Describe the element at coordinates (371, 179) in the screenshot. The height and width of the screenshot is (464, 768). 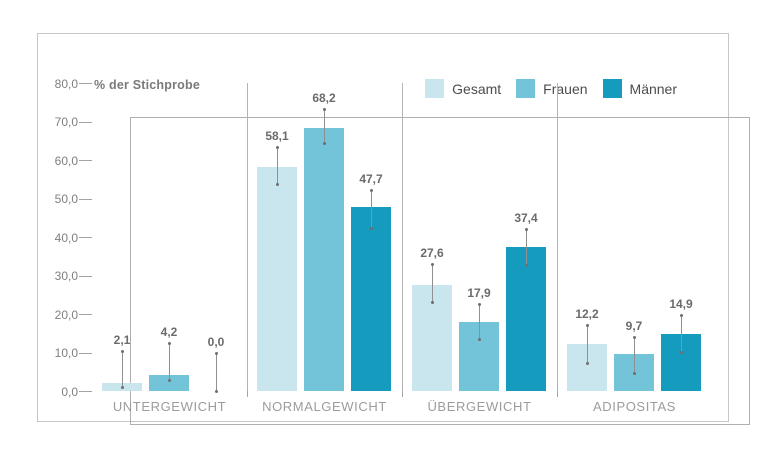
I see `value-label: 47,7` at that location.